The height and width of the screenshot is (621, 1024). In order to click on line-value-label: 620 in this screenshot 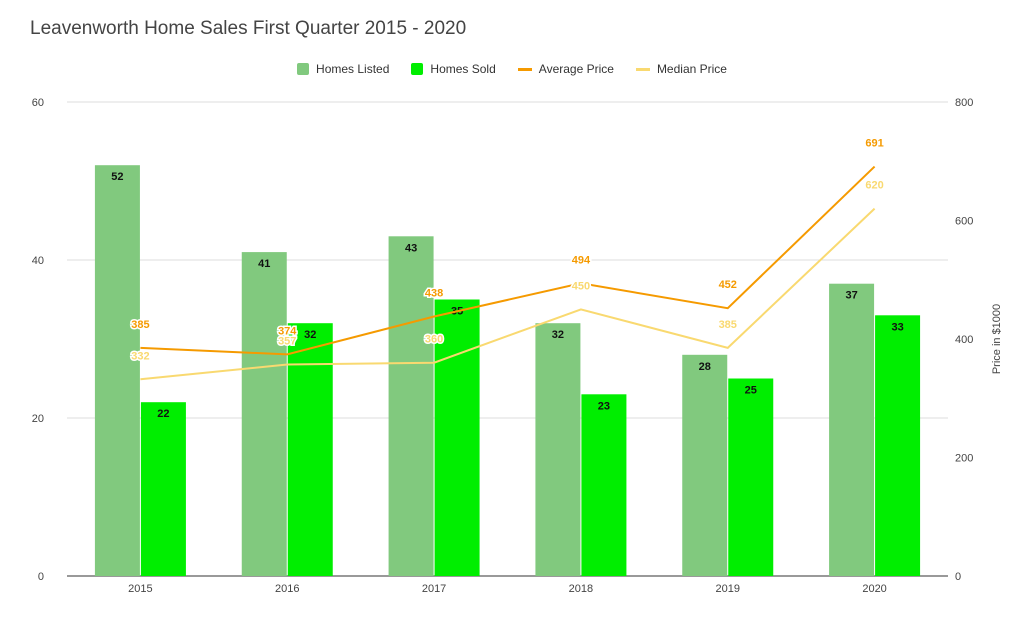, I will do `click(874, 186)`.